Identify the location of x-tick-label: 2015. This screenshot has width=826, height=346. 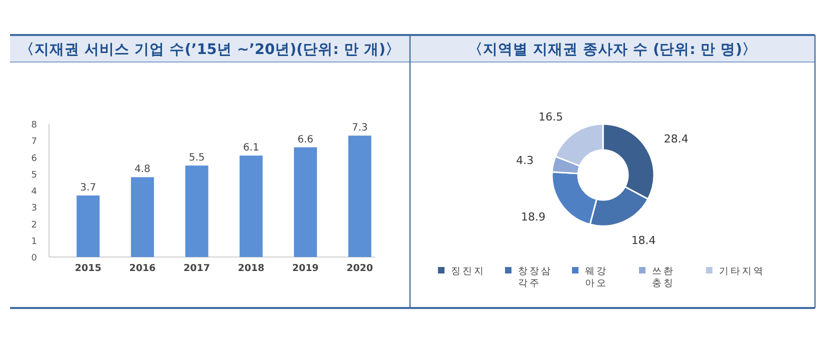
(88, 268).